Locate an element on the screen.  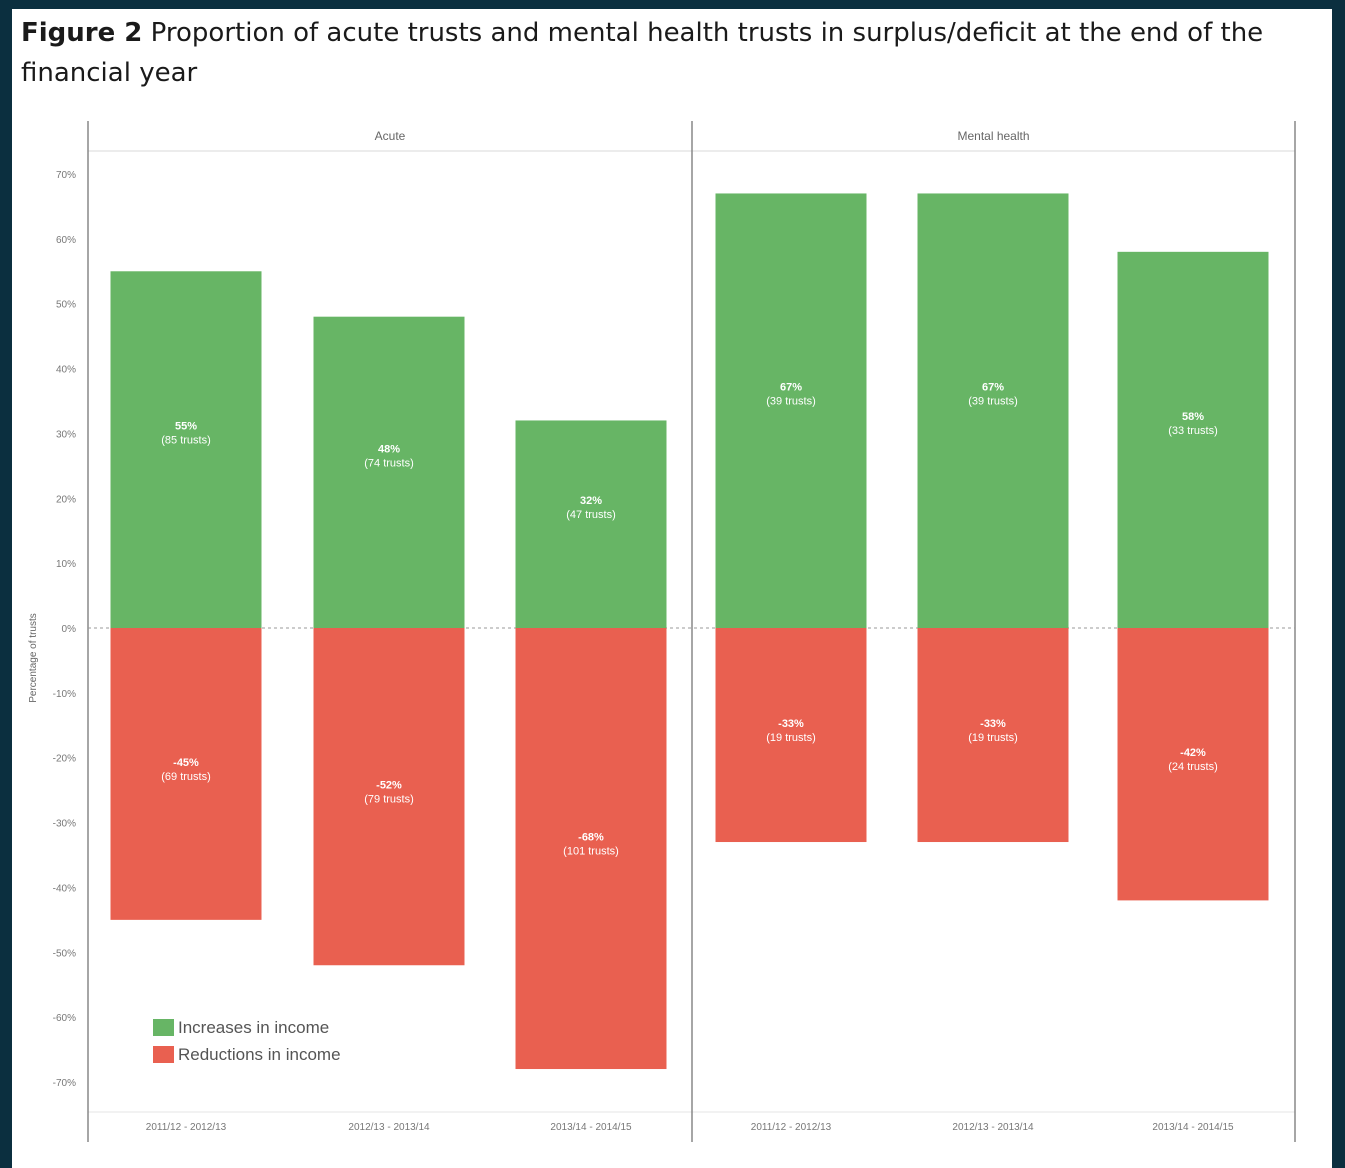
data-label: -42% is located at coordinates (1193, 753).